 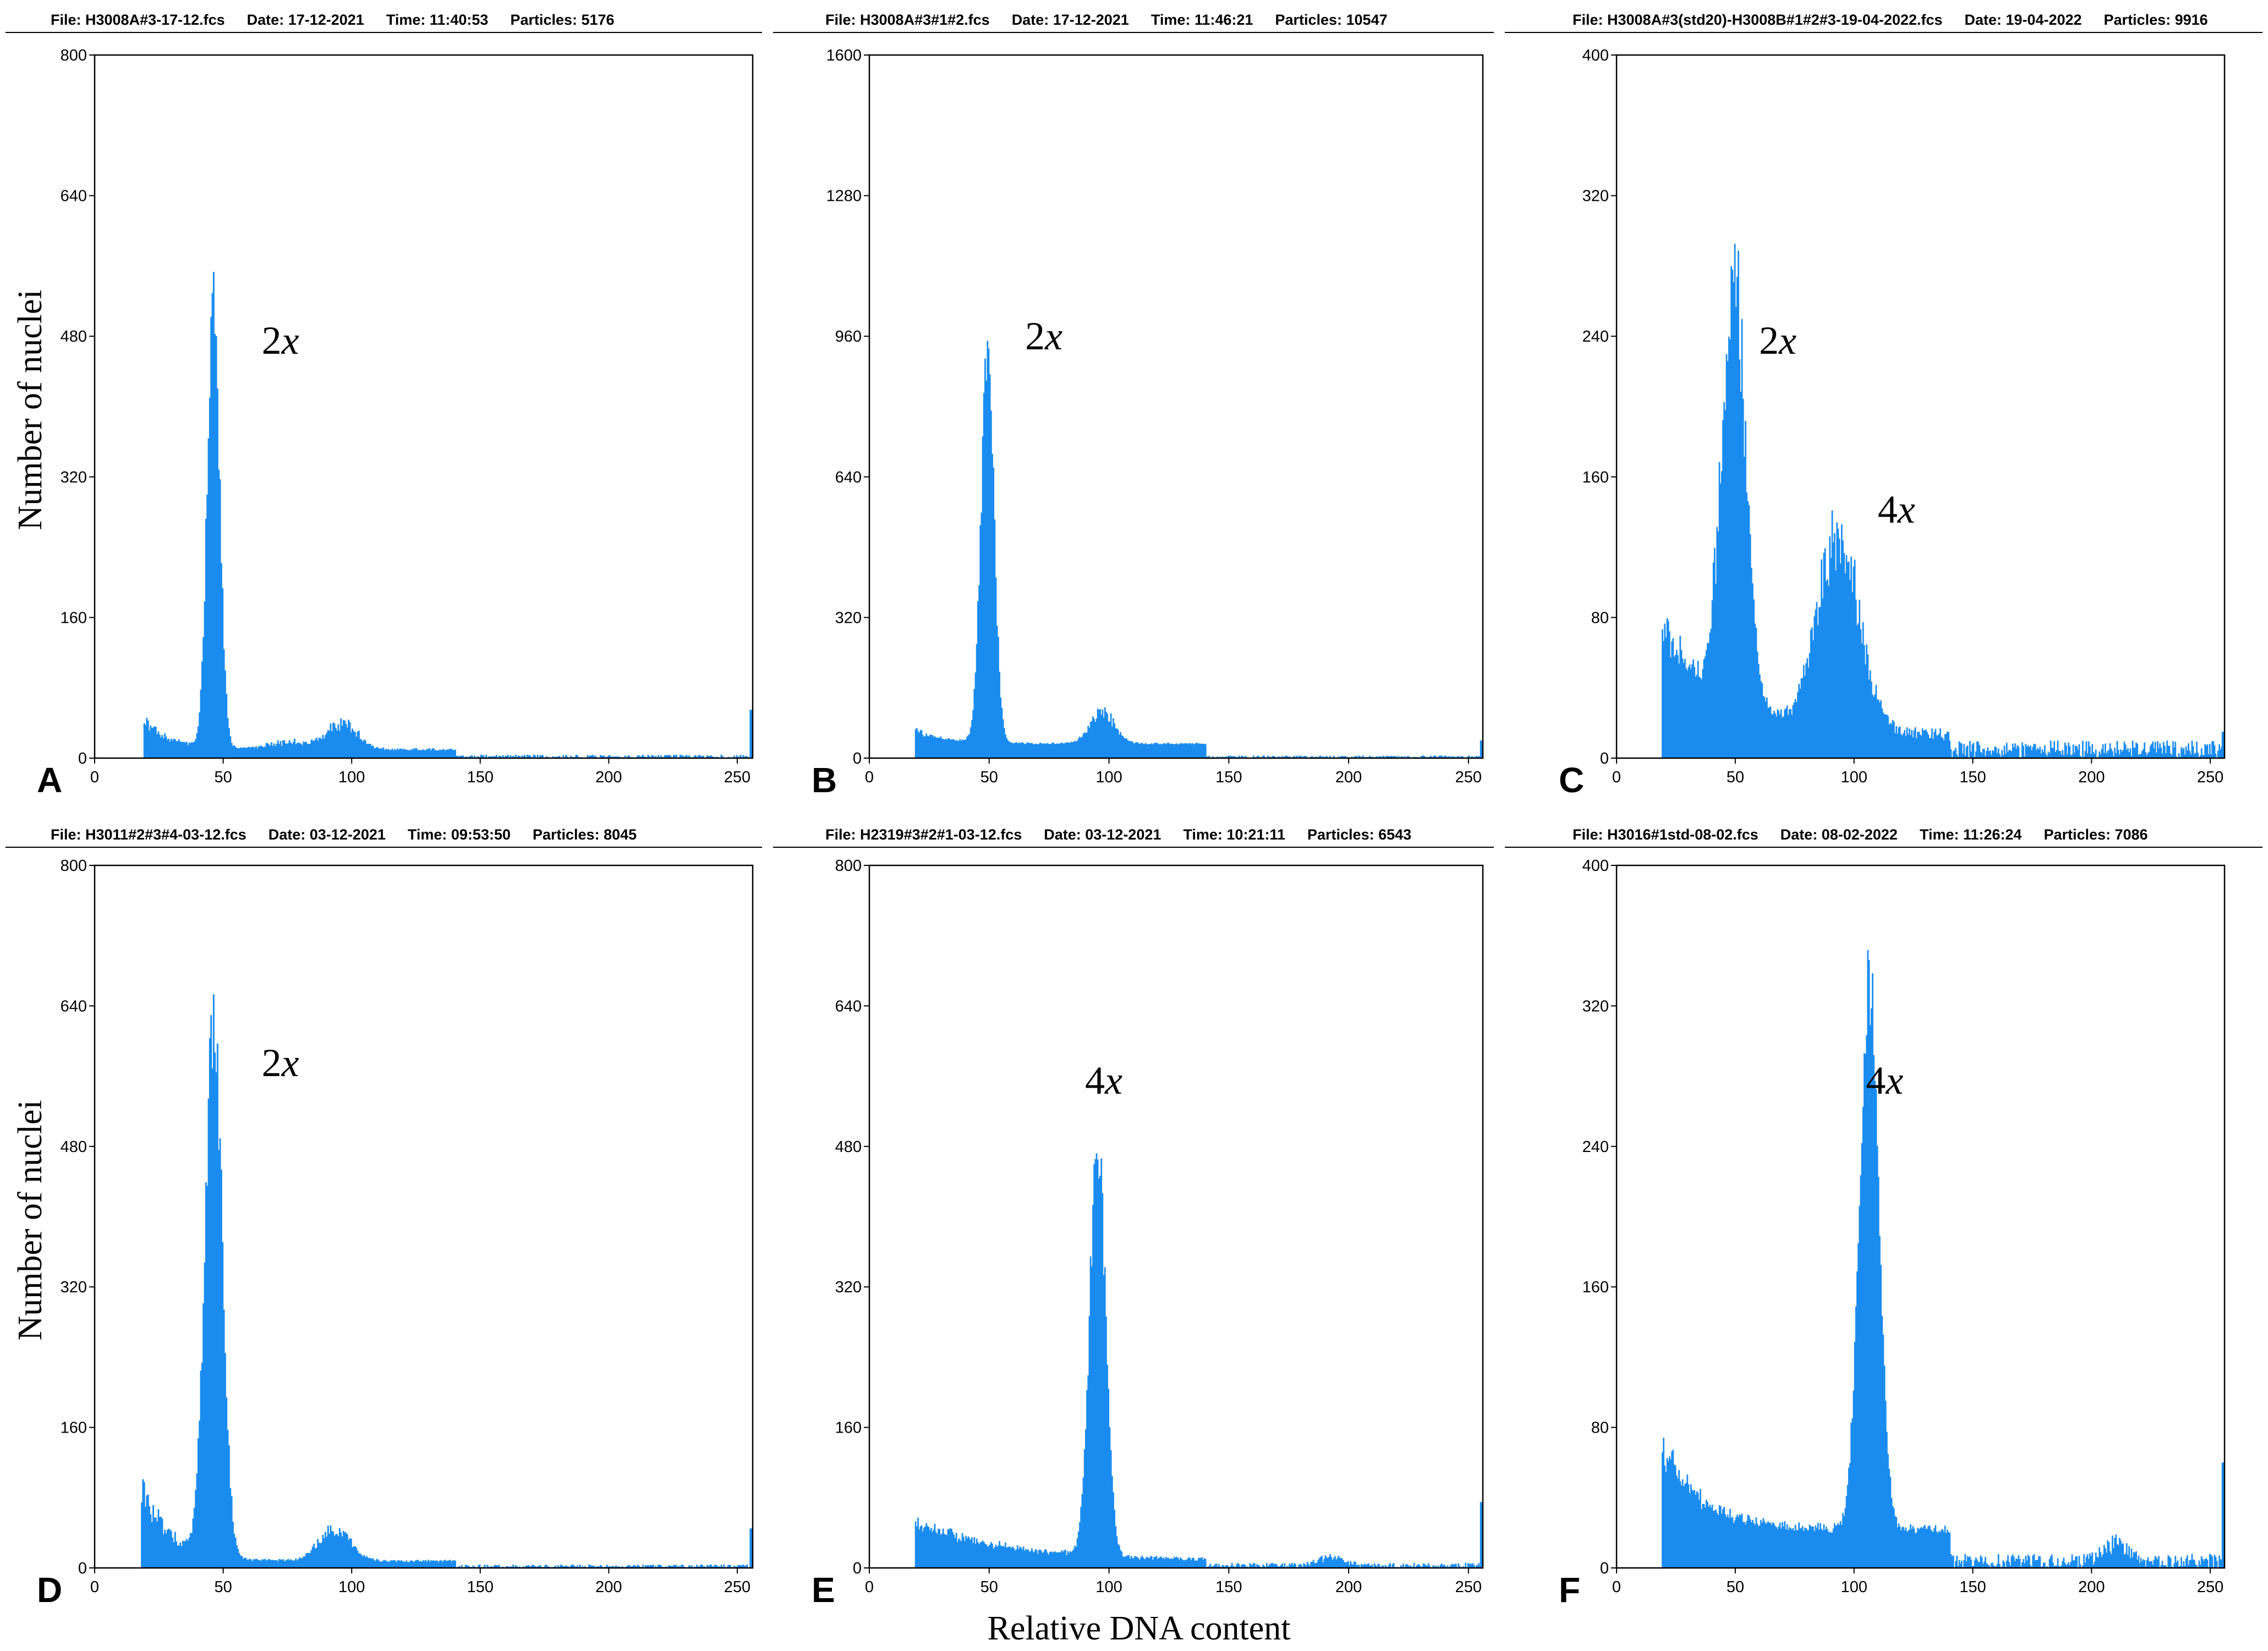 What do you see at coordinates (480, 777) in the screenshot?
I see `x-tick-label: 150` at bounding box center [480, 777].